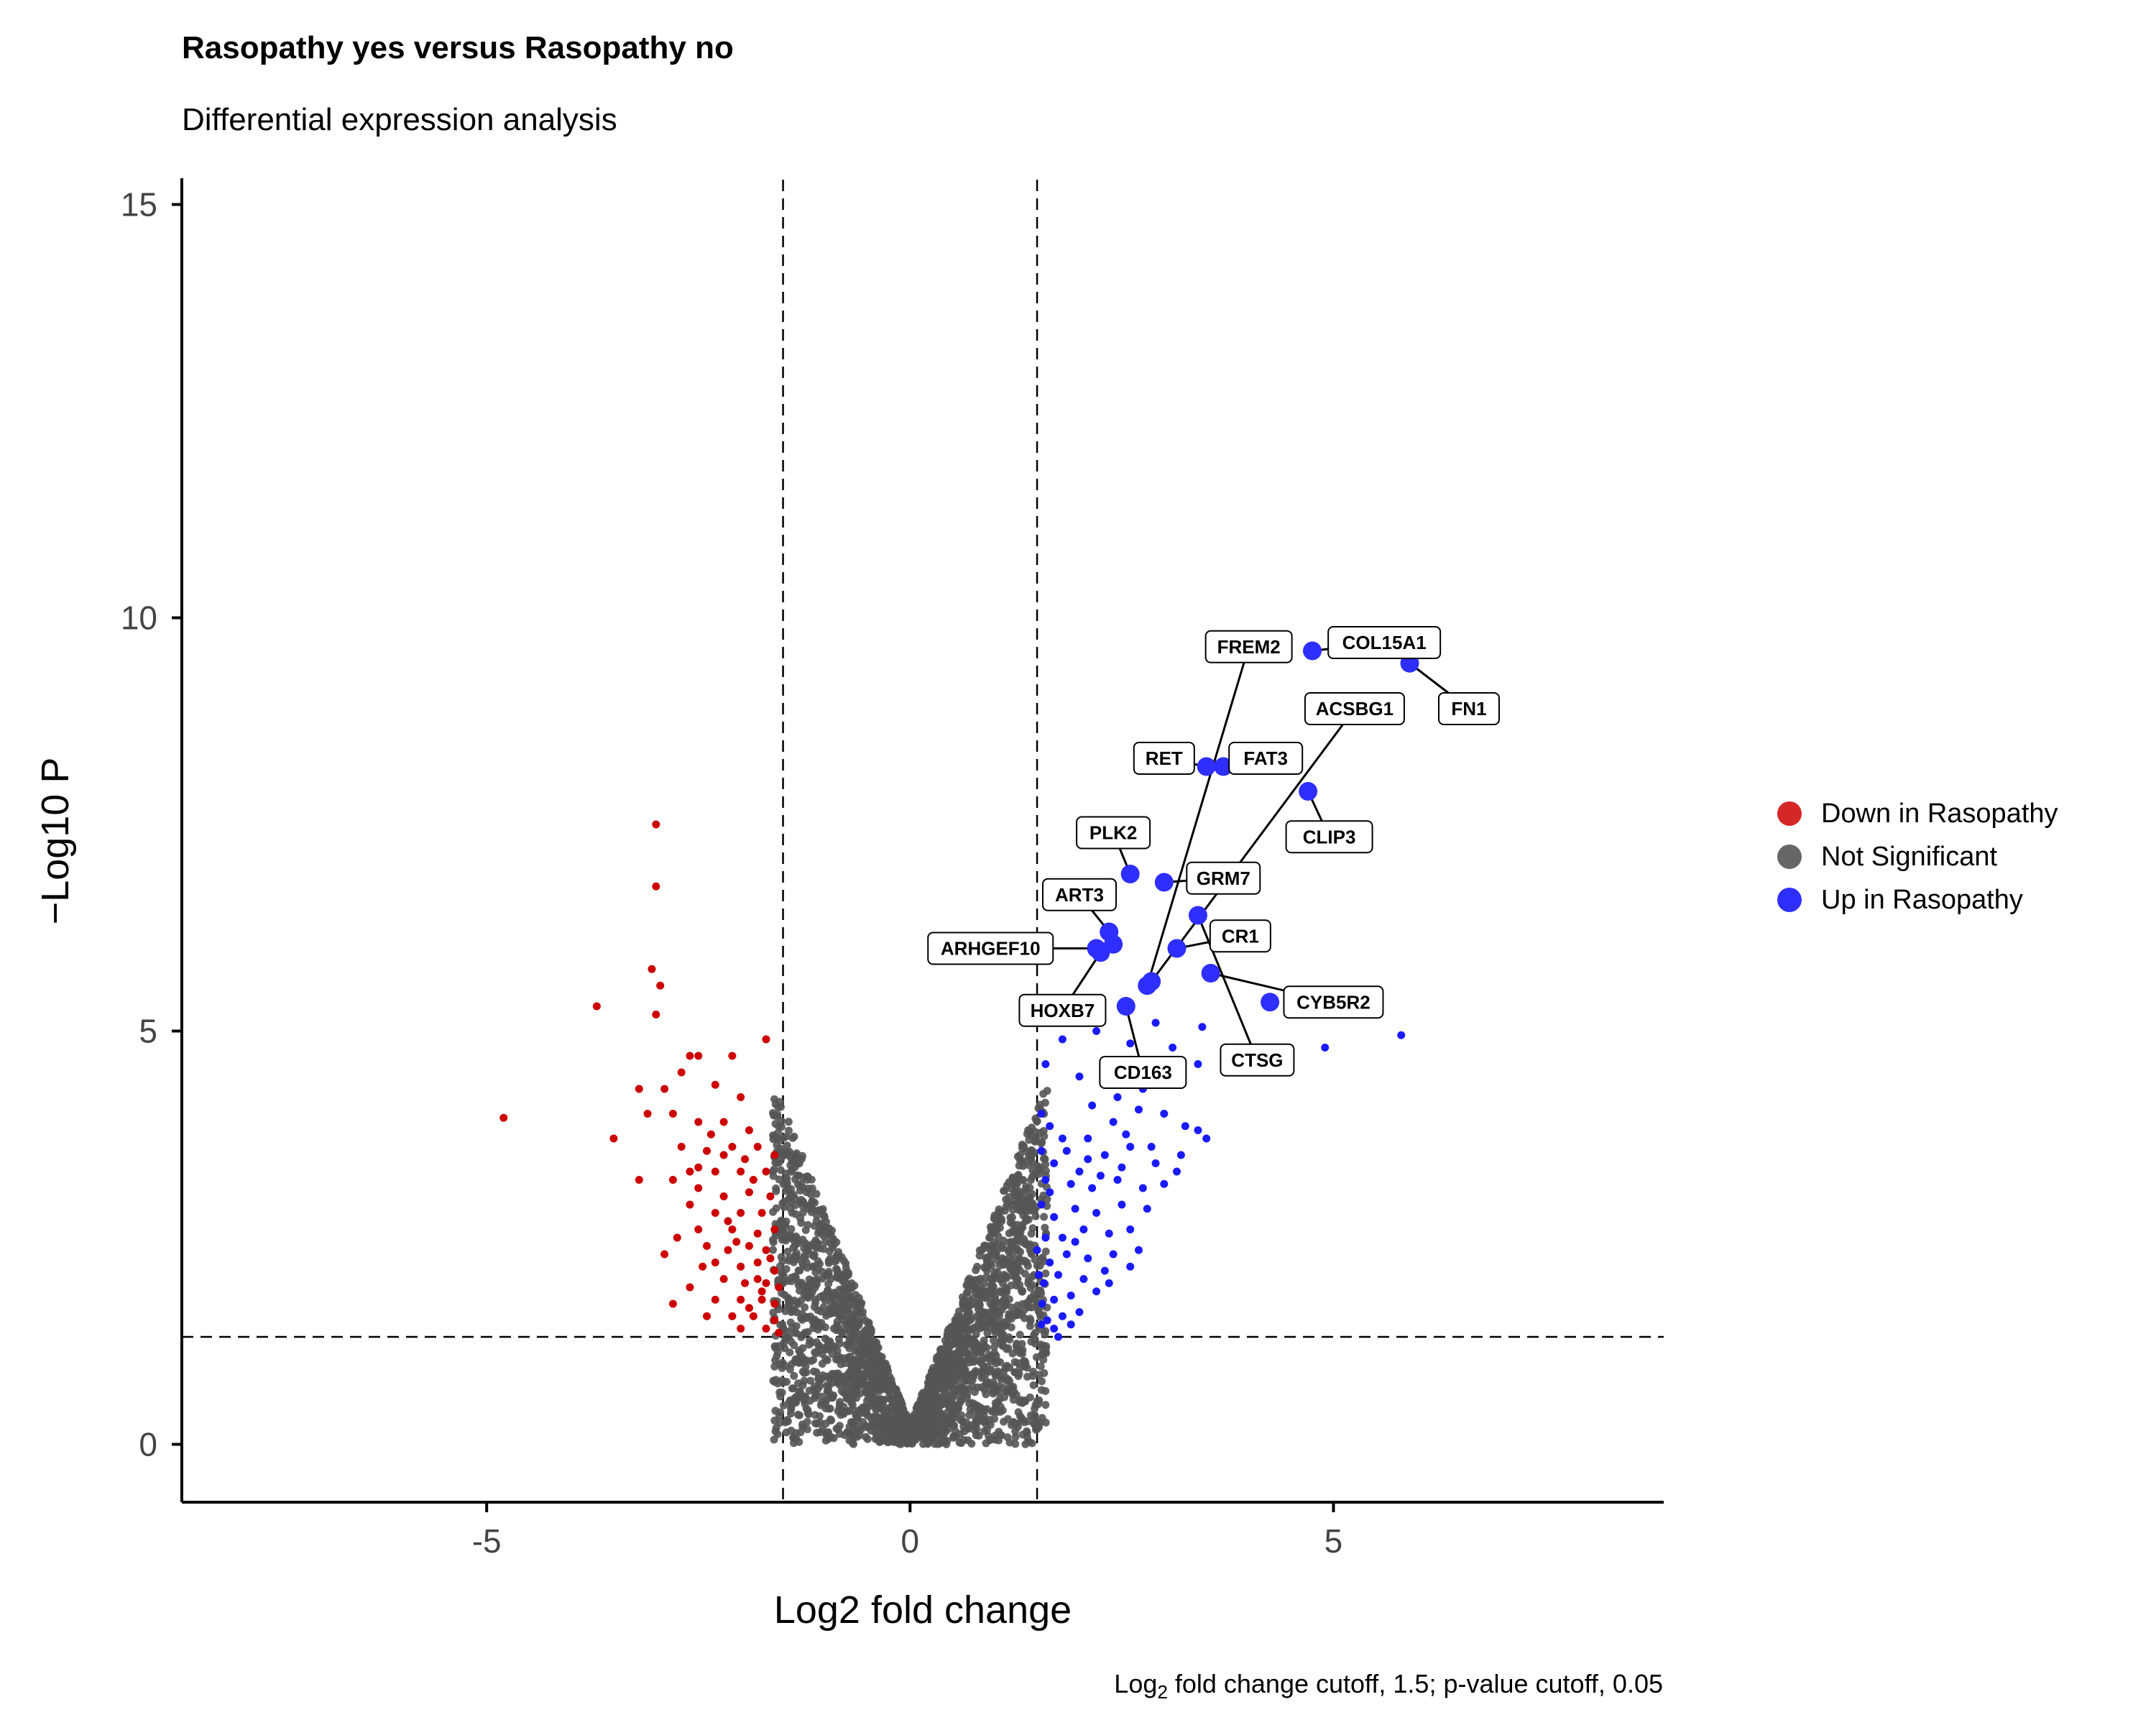 Image resolution: width=2156 pixels, height=1725 pixels. I want to click on gene-label: GRM7, so click(1223, 878).